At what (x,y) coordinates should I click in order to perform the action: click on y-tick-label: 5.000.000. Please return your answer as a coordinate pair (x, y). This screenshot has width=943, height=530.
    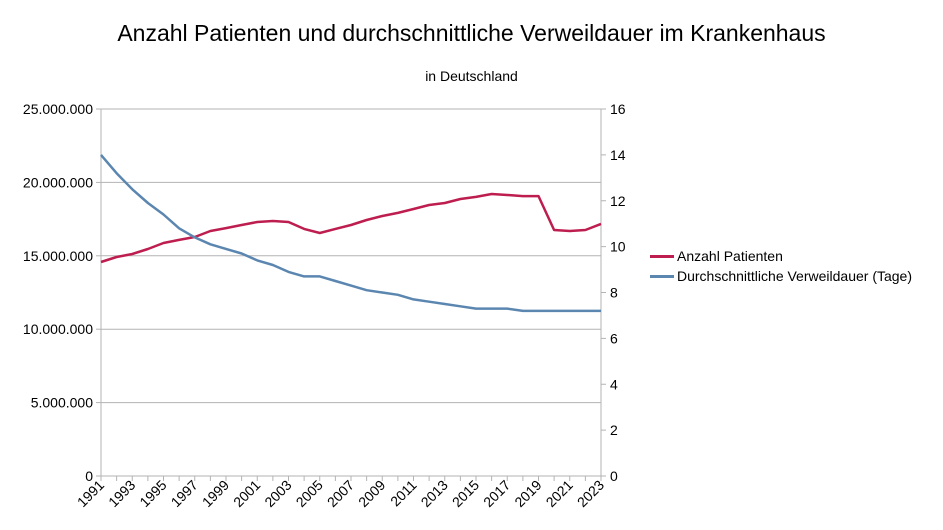
    Looking at the image, I should click on (62, 403).